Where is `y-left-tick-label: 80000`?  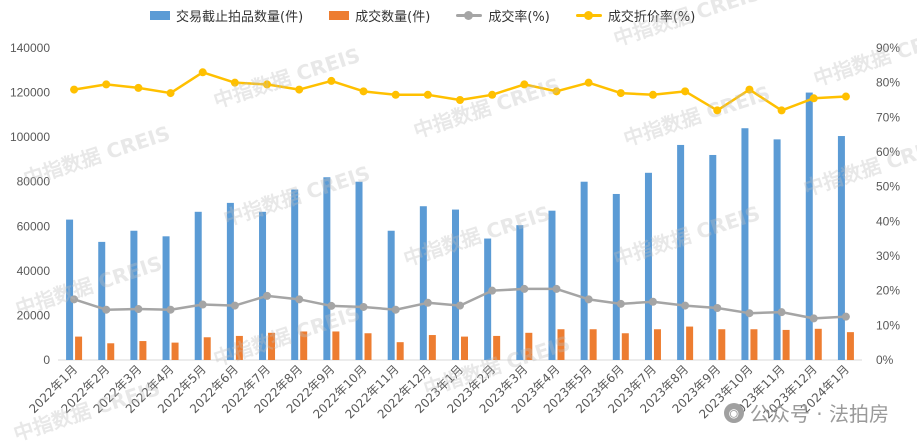
y-left-tick-label: 80000 is located at coordinates (34, 182).